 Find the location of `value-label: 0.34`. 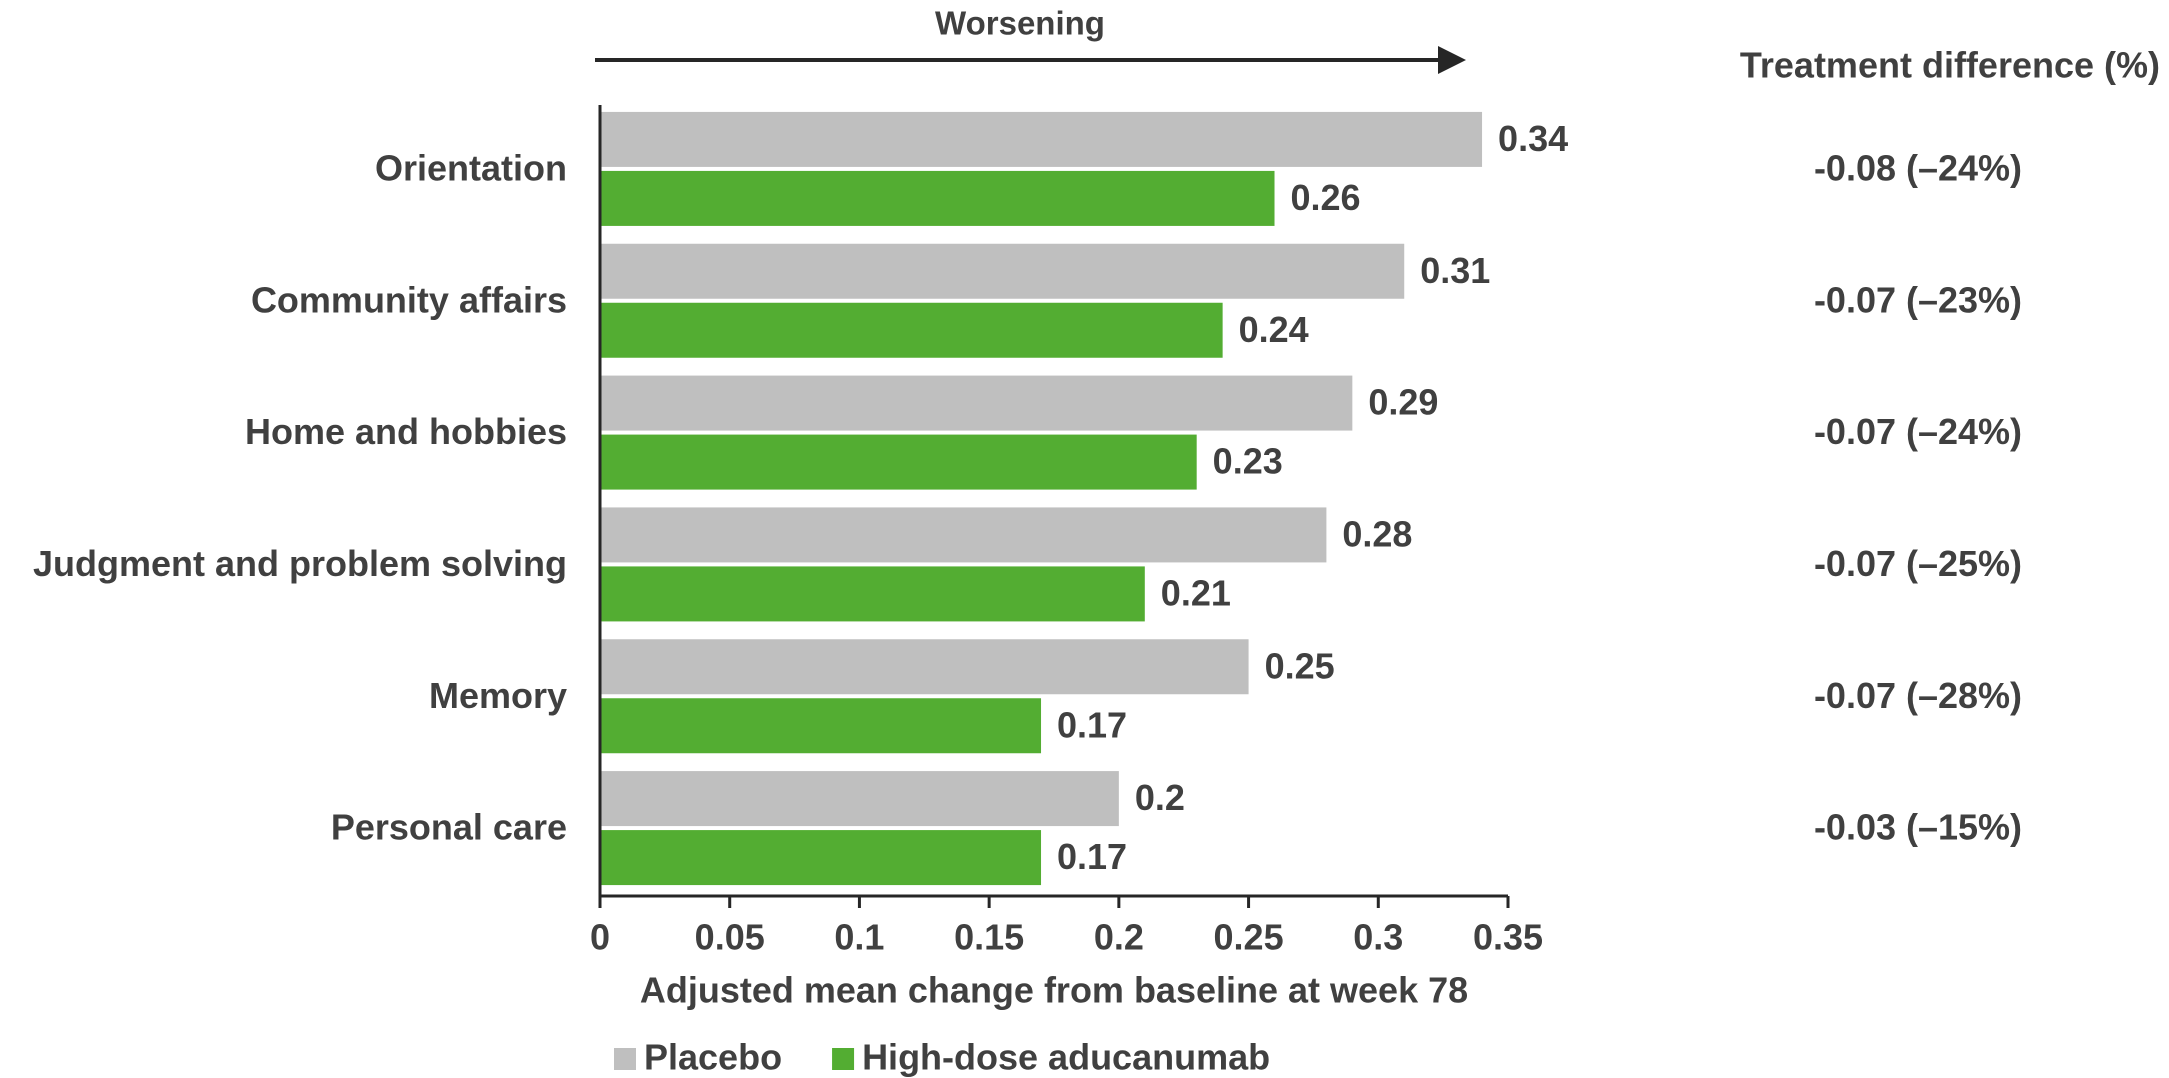

value-label: 0.34 is located at coordinates (1533, 138).